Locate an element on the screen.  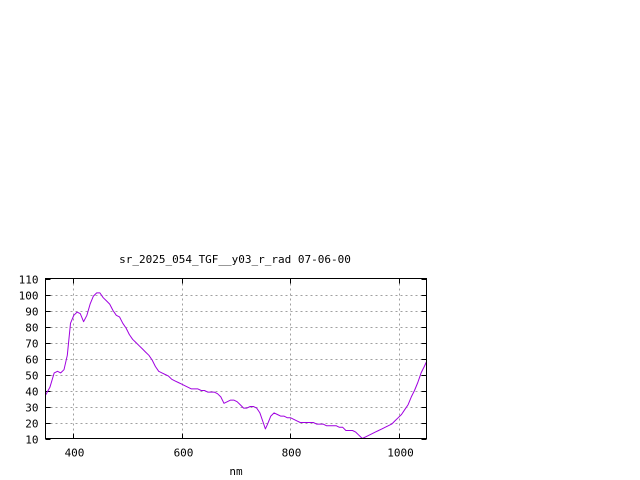
y-tick-label: 80 is located at coordinates (31, 328).